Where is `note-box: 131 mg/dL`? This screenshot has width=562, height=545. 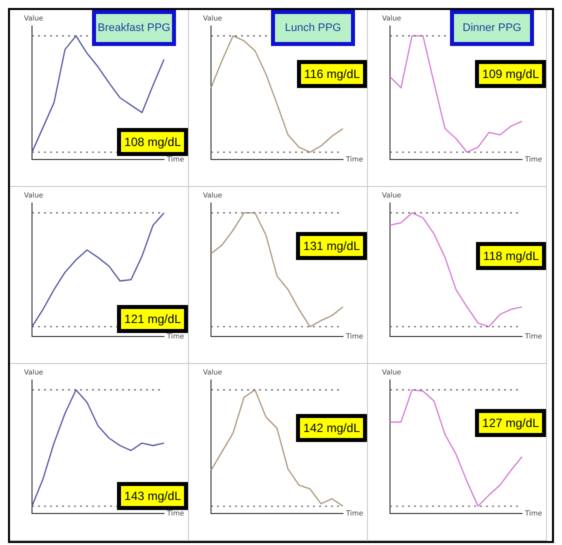
note-box: 131 mg/dL is located at coordinates (331, 246).